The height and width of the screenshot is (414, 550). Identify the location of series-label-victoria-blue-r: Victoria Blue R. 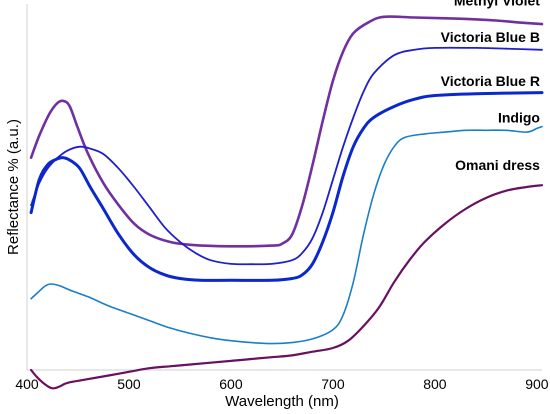
(490, 81).